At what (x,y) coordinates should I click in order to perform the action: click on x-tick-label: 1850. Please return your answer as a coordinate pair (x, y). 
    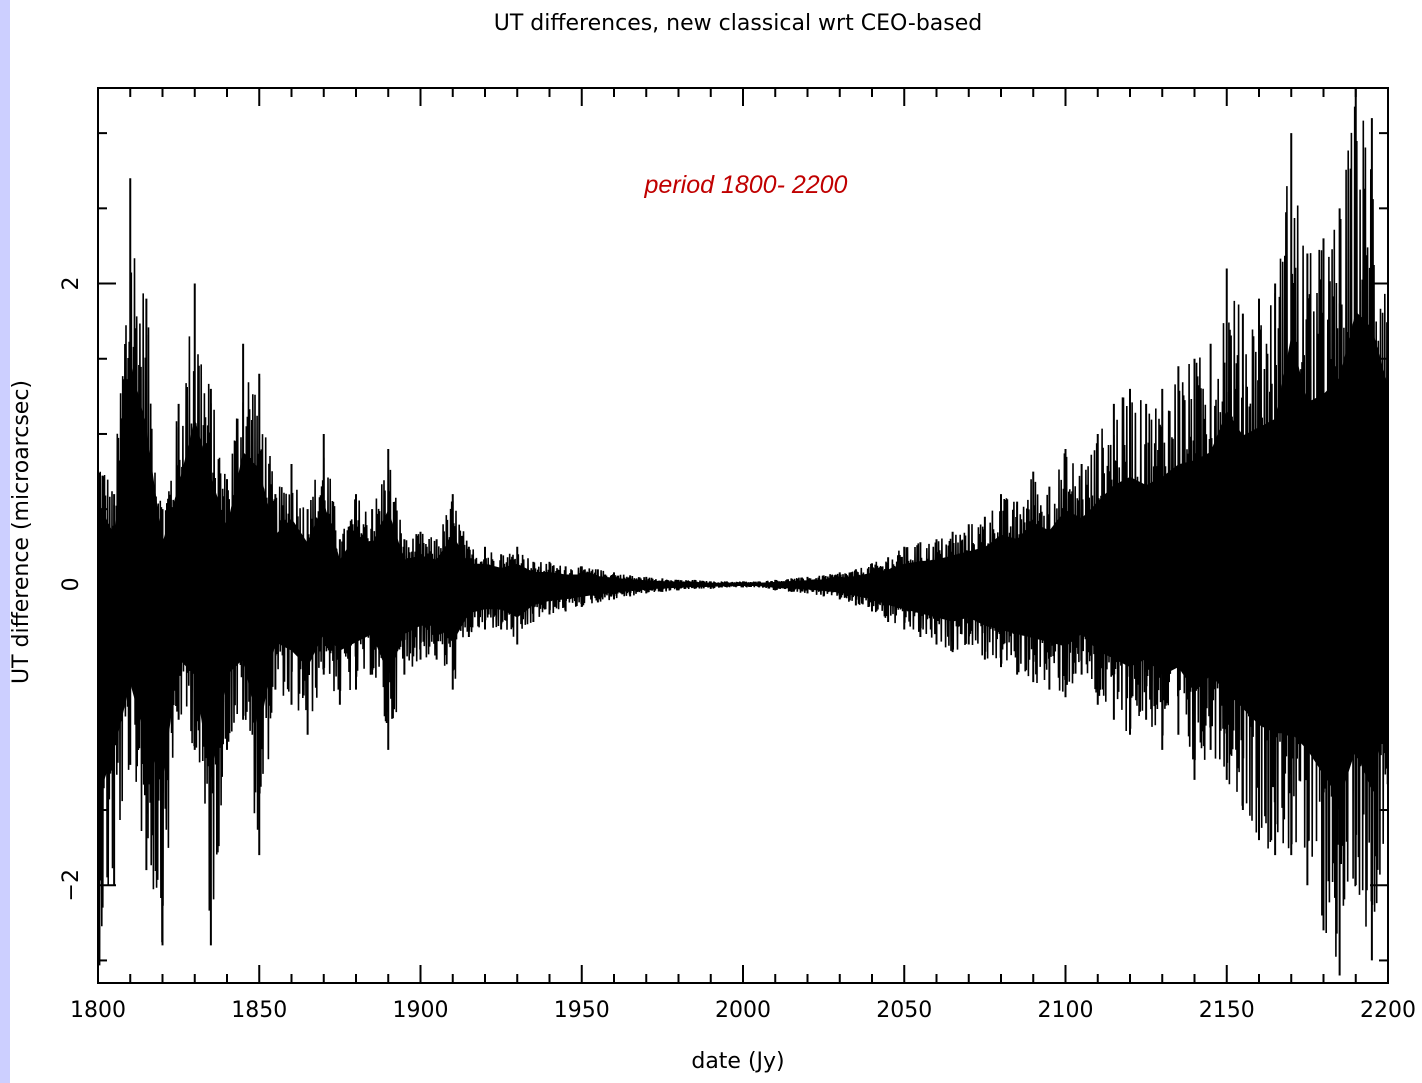
    Looking at the image, I should click on (259, 1010).